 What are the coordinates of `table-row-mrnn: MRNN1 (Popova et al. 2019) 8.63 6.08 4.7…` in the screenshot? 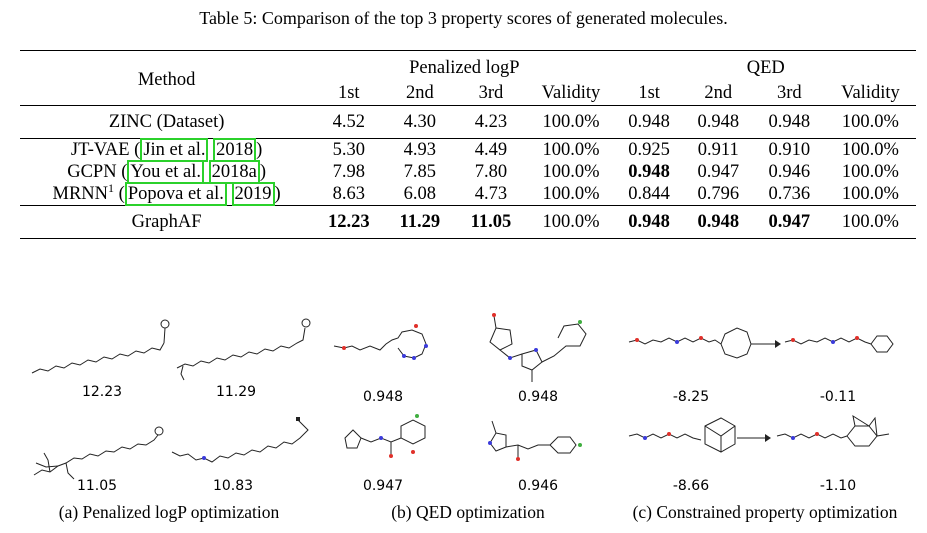 It's located at (468, 193).